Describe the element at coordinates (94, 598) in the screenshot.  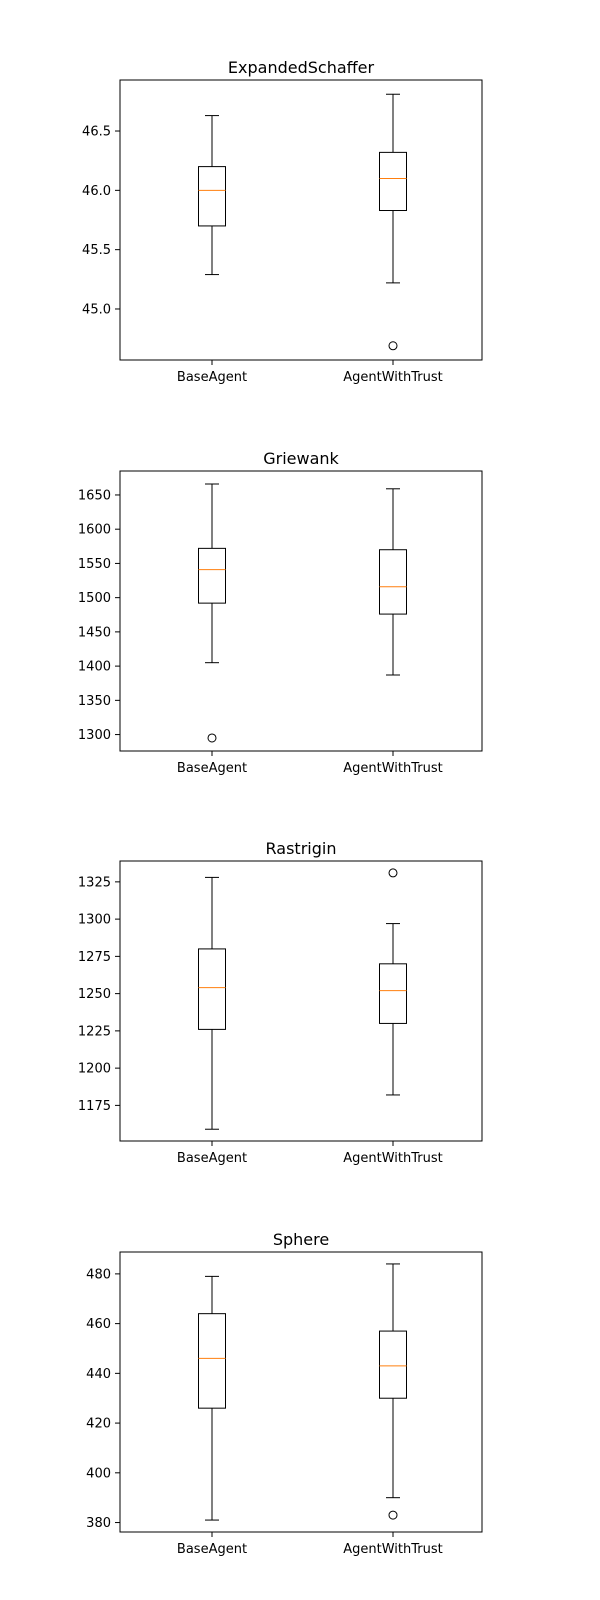
I see `y-tick-label: 1500` at that location.